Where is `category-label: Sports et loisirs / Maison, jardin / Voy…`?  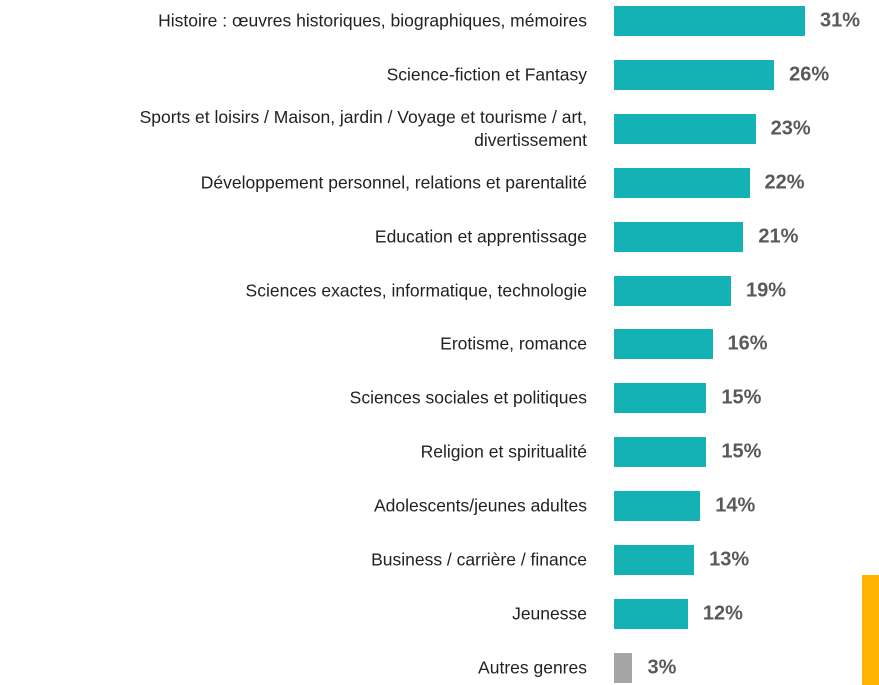
category-label: Sports et loisirs / Maison, jardin / Voy… is located at coordinates (363, 128).